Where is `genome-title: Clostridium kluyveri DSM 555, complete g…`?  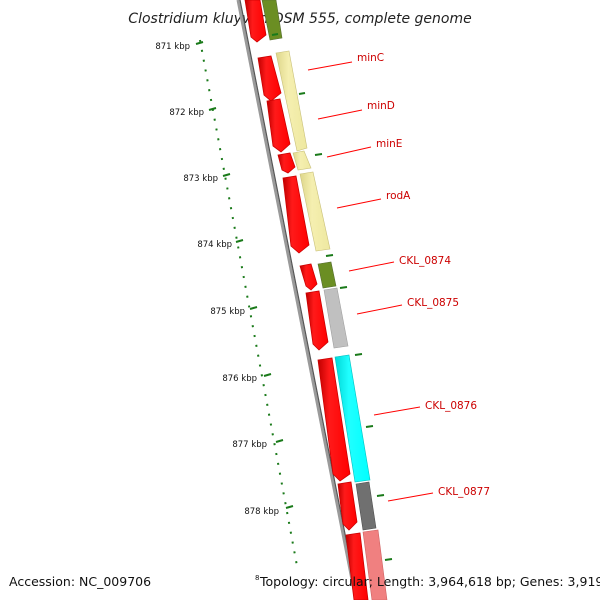 genome-title: Clostridium kluyveri DSM 555, complete g… is located at coordinates (299, 19).